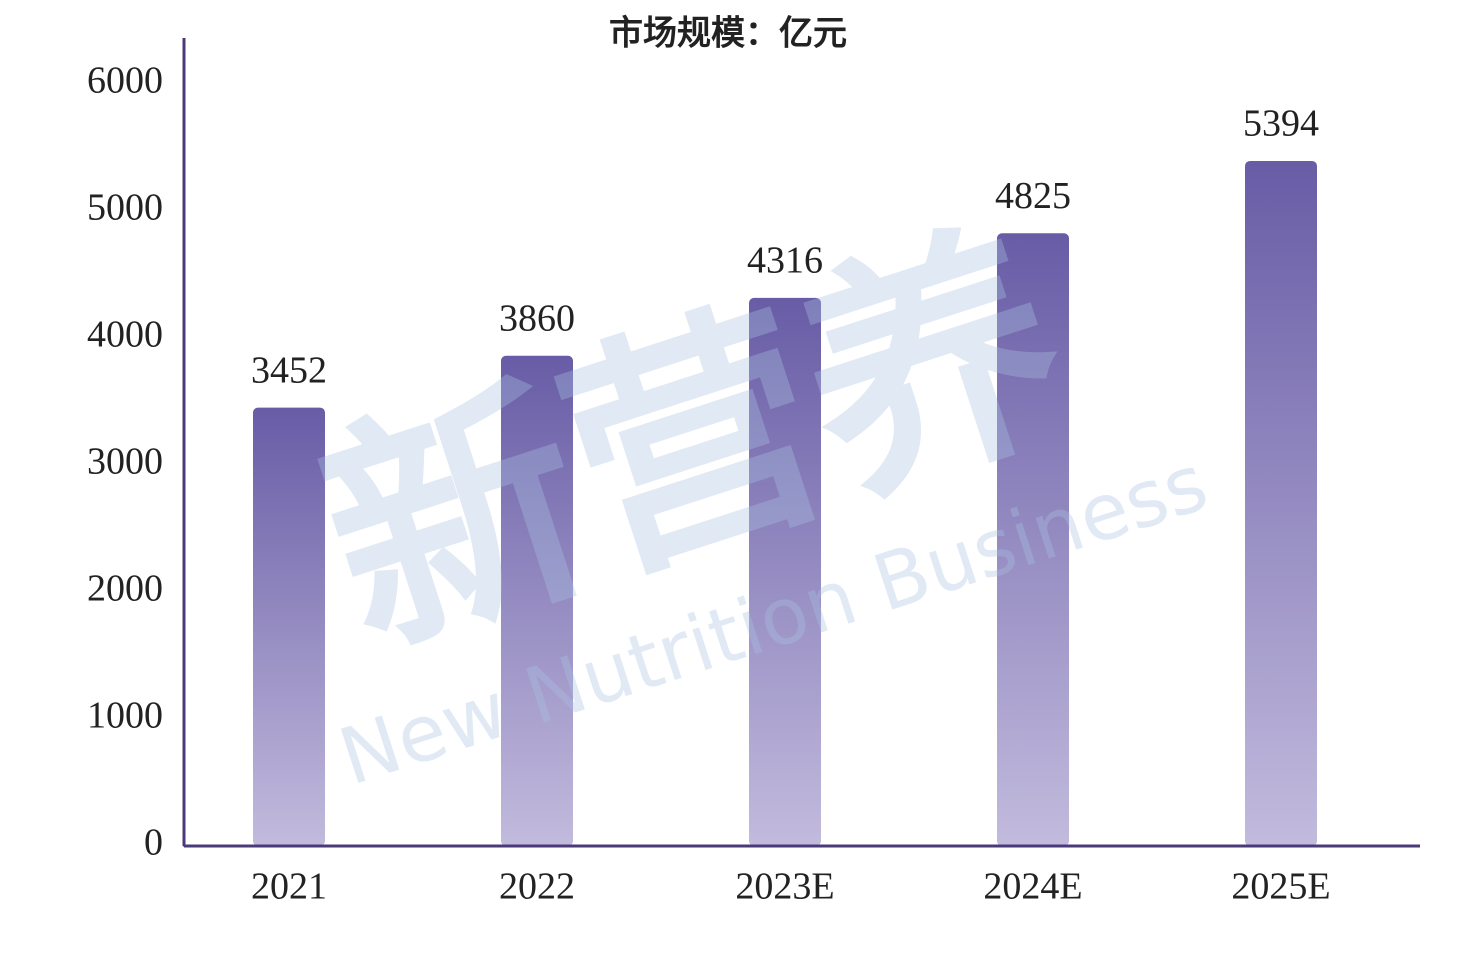 This screenshot has width=1483, height=953. What do you see at coordinates (125, 462) in the screenshot?
I see `y-tick-label: 3000` at bounding box center [125, 462].